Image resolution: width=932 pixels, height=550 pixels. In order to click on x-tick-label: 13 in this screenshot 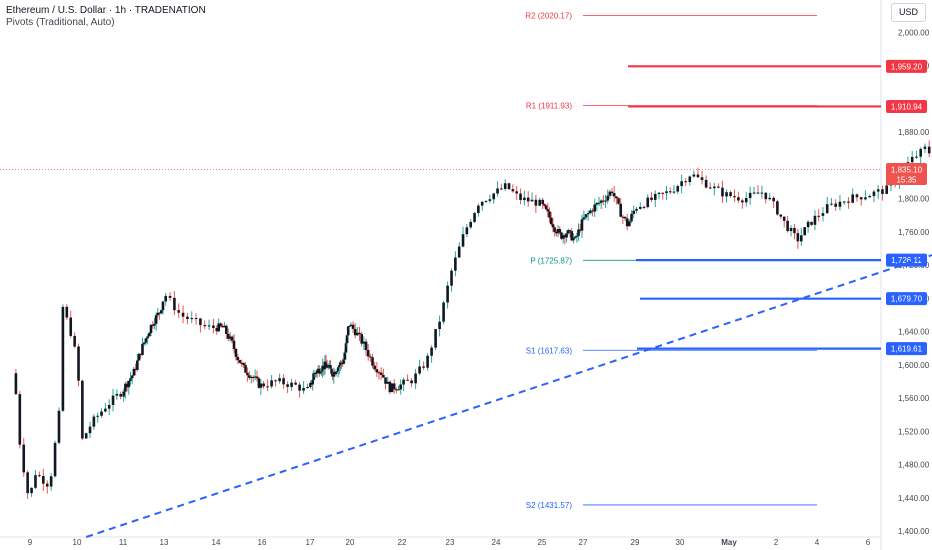, I will do `click(164, 542)`.